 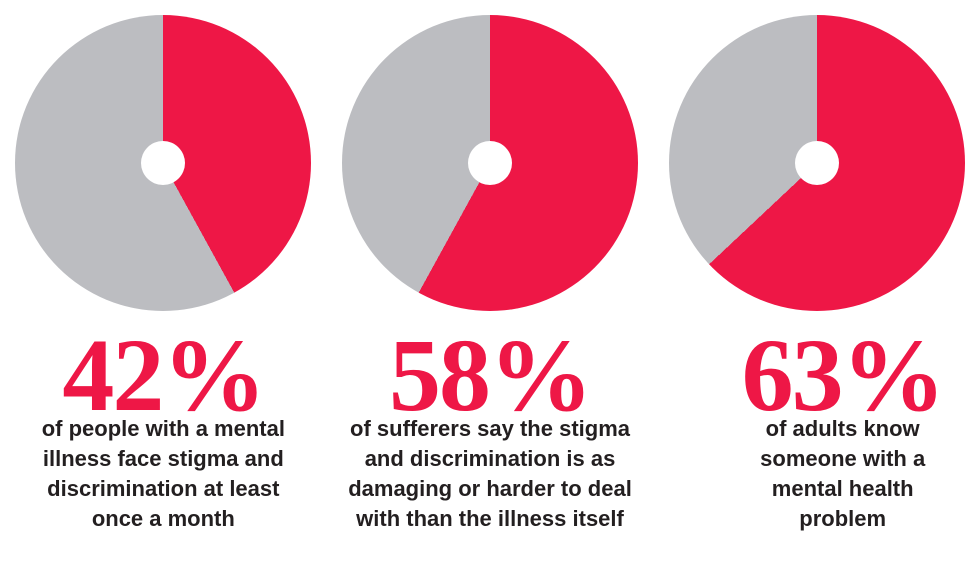 What do you see at coordinates (843, 375) in the screenshot?
I see `percent-value: 63%` at bounding box center [843, 375].